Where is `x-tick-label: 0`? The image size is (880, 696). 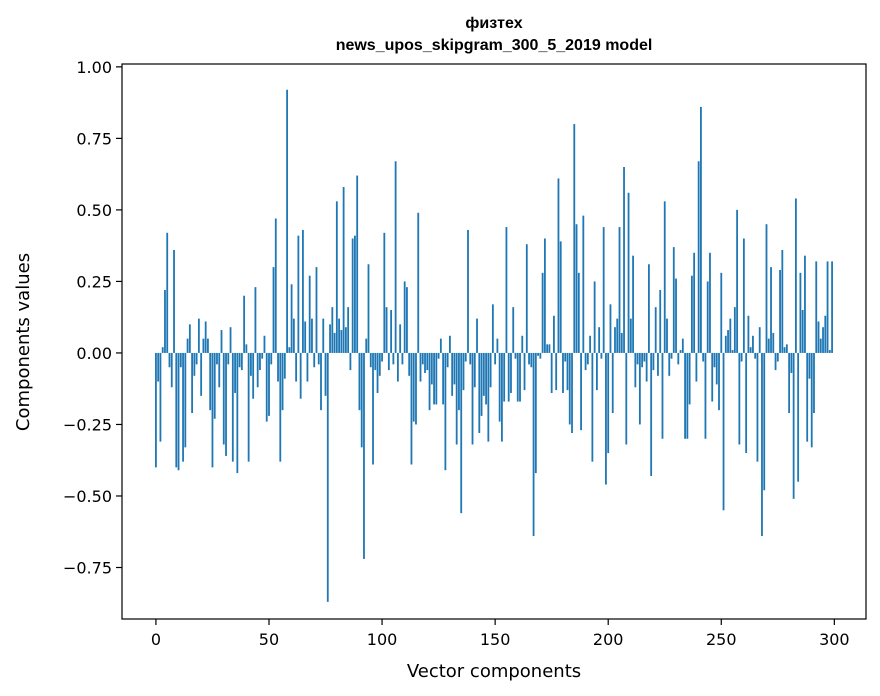 x-tick-label: 0 is located at coordinates (156, 639).